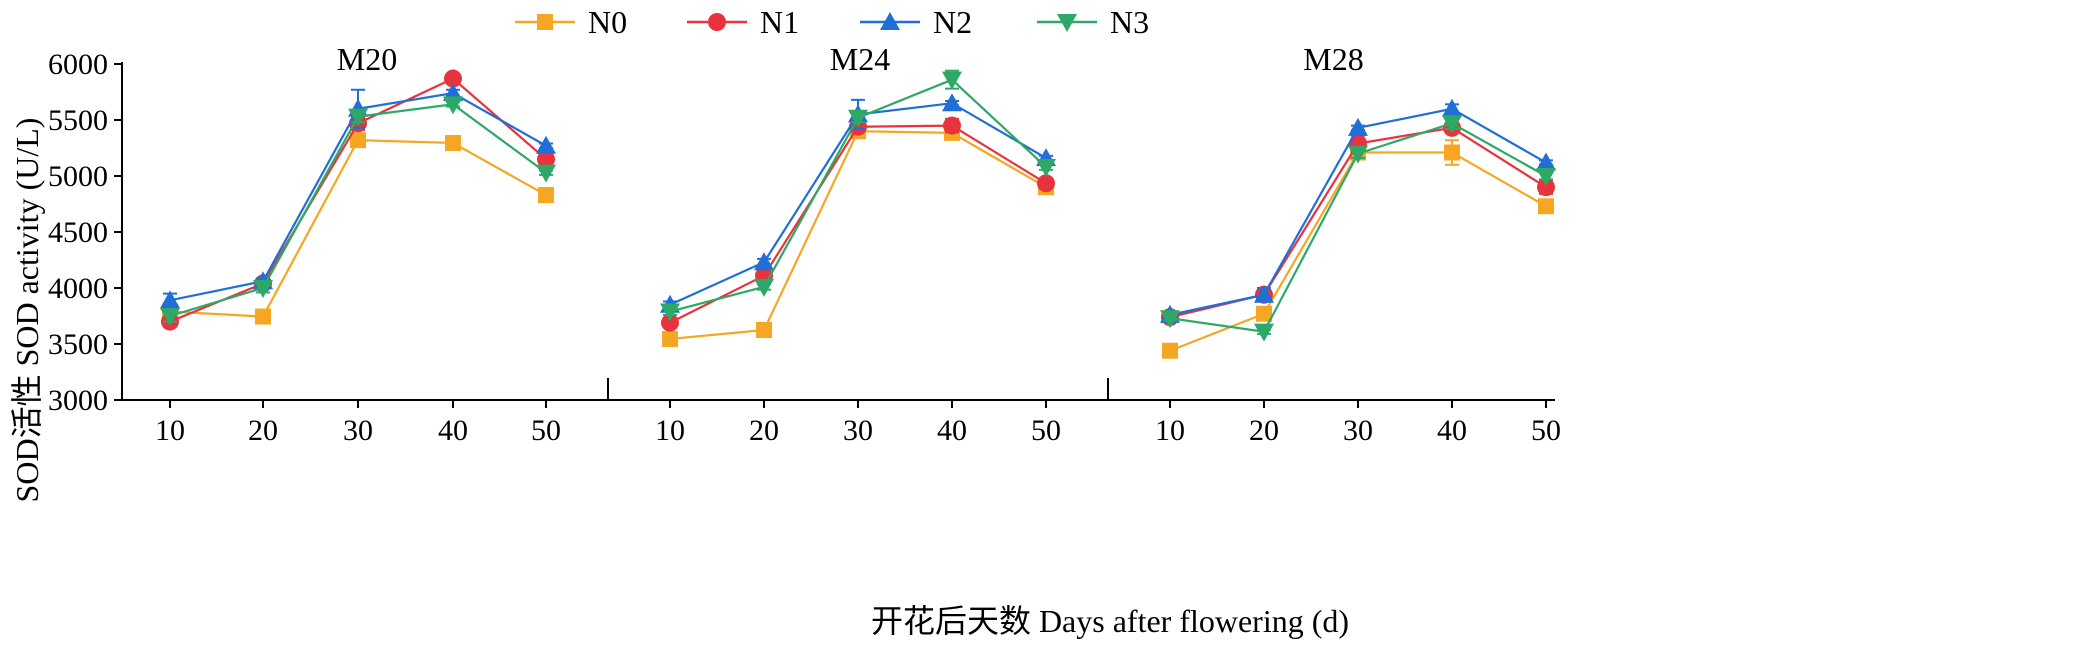 This screenshot has width=2095, height=648. What do you see at coordinates (78, 176) in the screenshot?
I see `y-tick-label: 5000` at bounding box center [78, 176].